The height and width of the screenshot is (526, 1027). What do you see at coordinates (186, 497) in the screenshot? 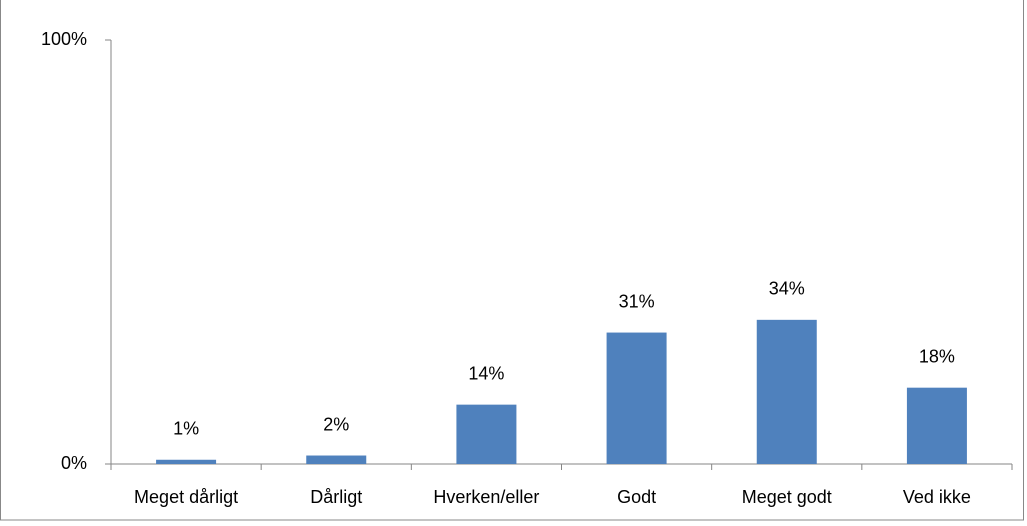
I see `x-tick-label: Meget dårligt` at bounding box center [186, 497].